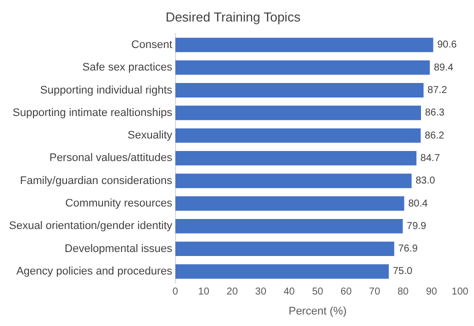 The image size is (474, 326). I want to click on data-label: 86.2, so click(434, 136).